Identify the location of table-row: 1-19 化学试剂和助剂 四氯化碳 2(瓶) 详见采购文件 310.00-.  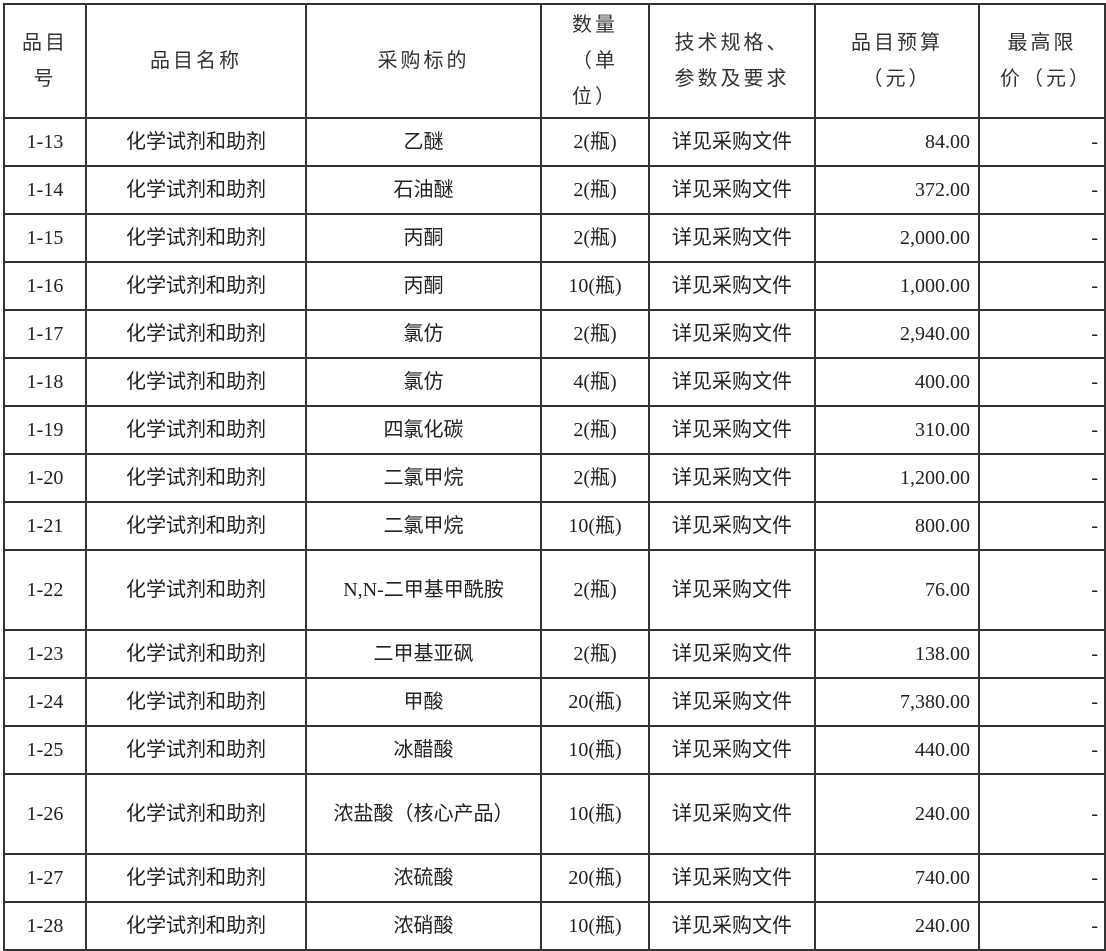
(554, 430).